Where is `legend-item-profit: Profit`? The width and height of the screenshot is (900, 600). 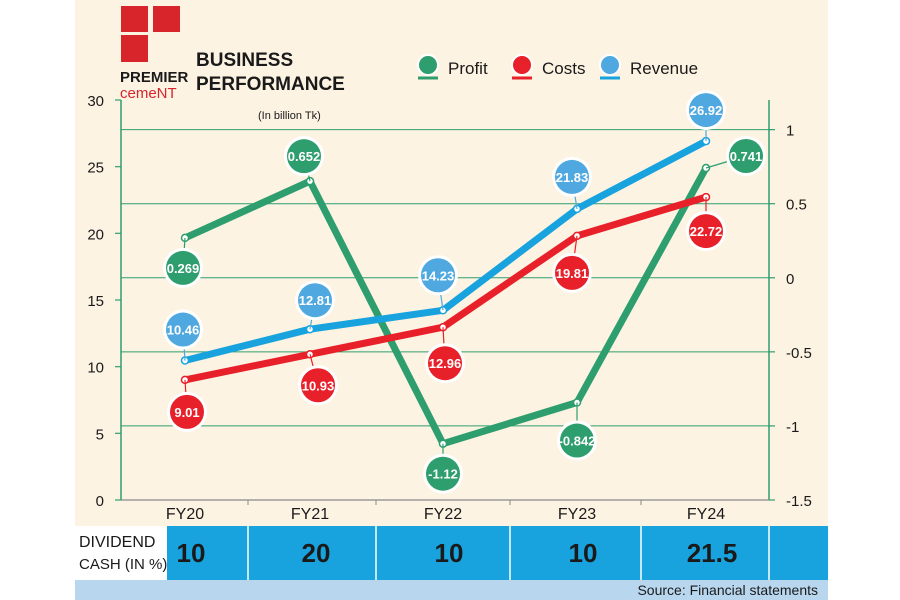
legend-item-profit: Profit is located at coordinates (452, 67).